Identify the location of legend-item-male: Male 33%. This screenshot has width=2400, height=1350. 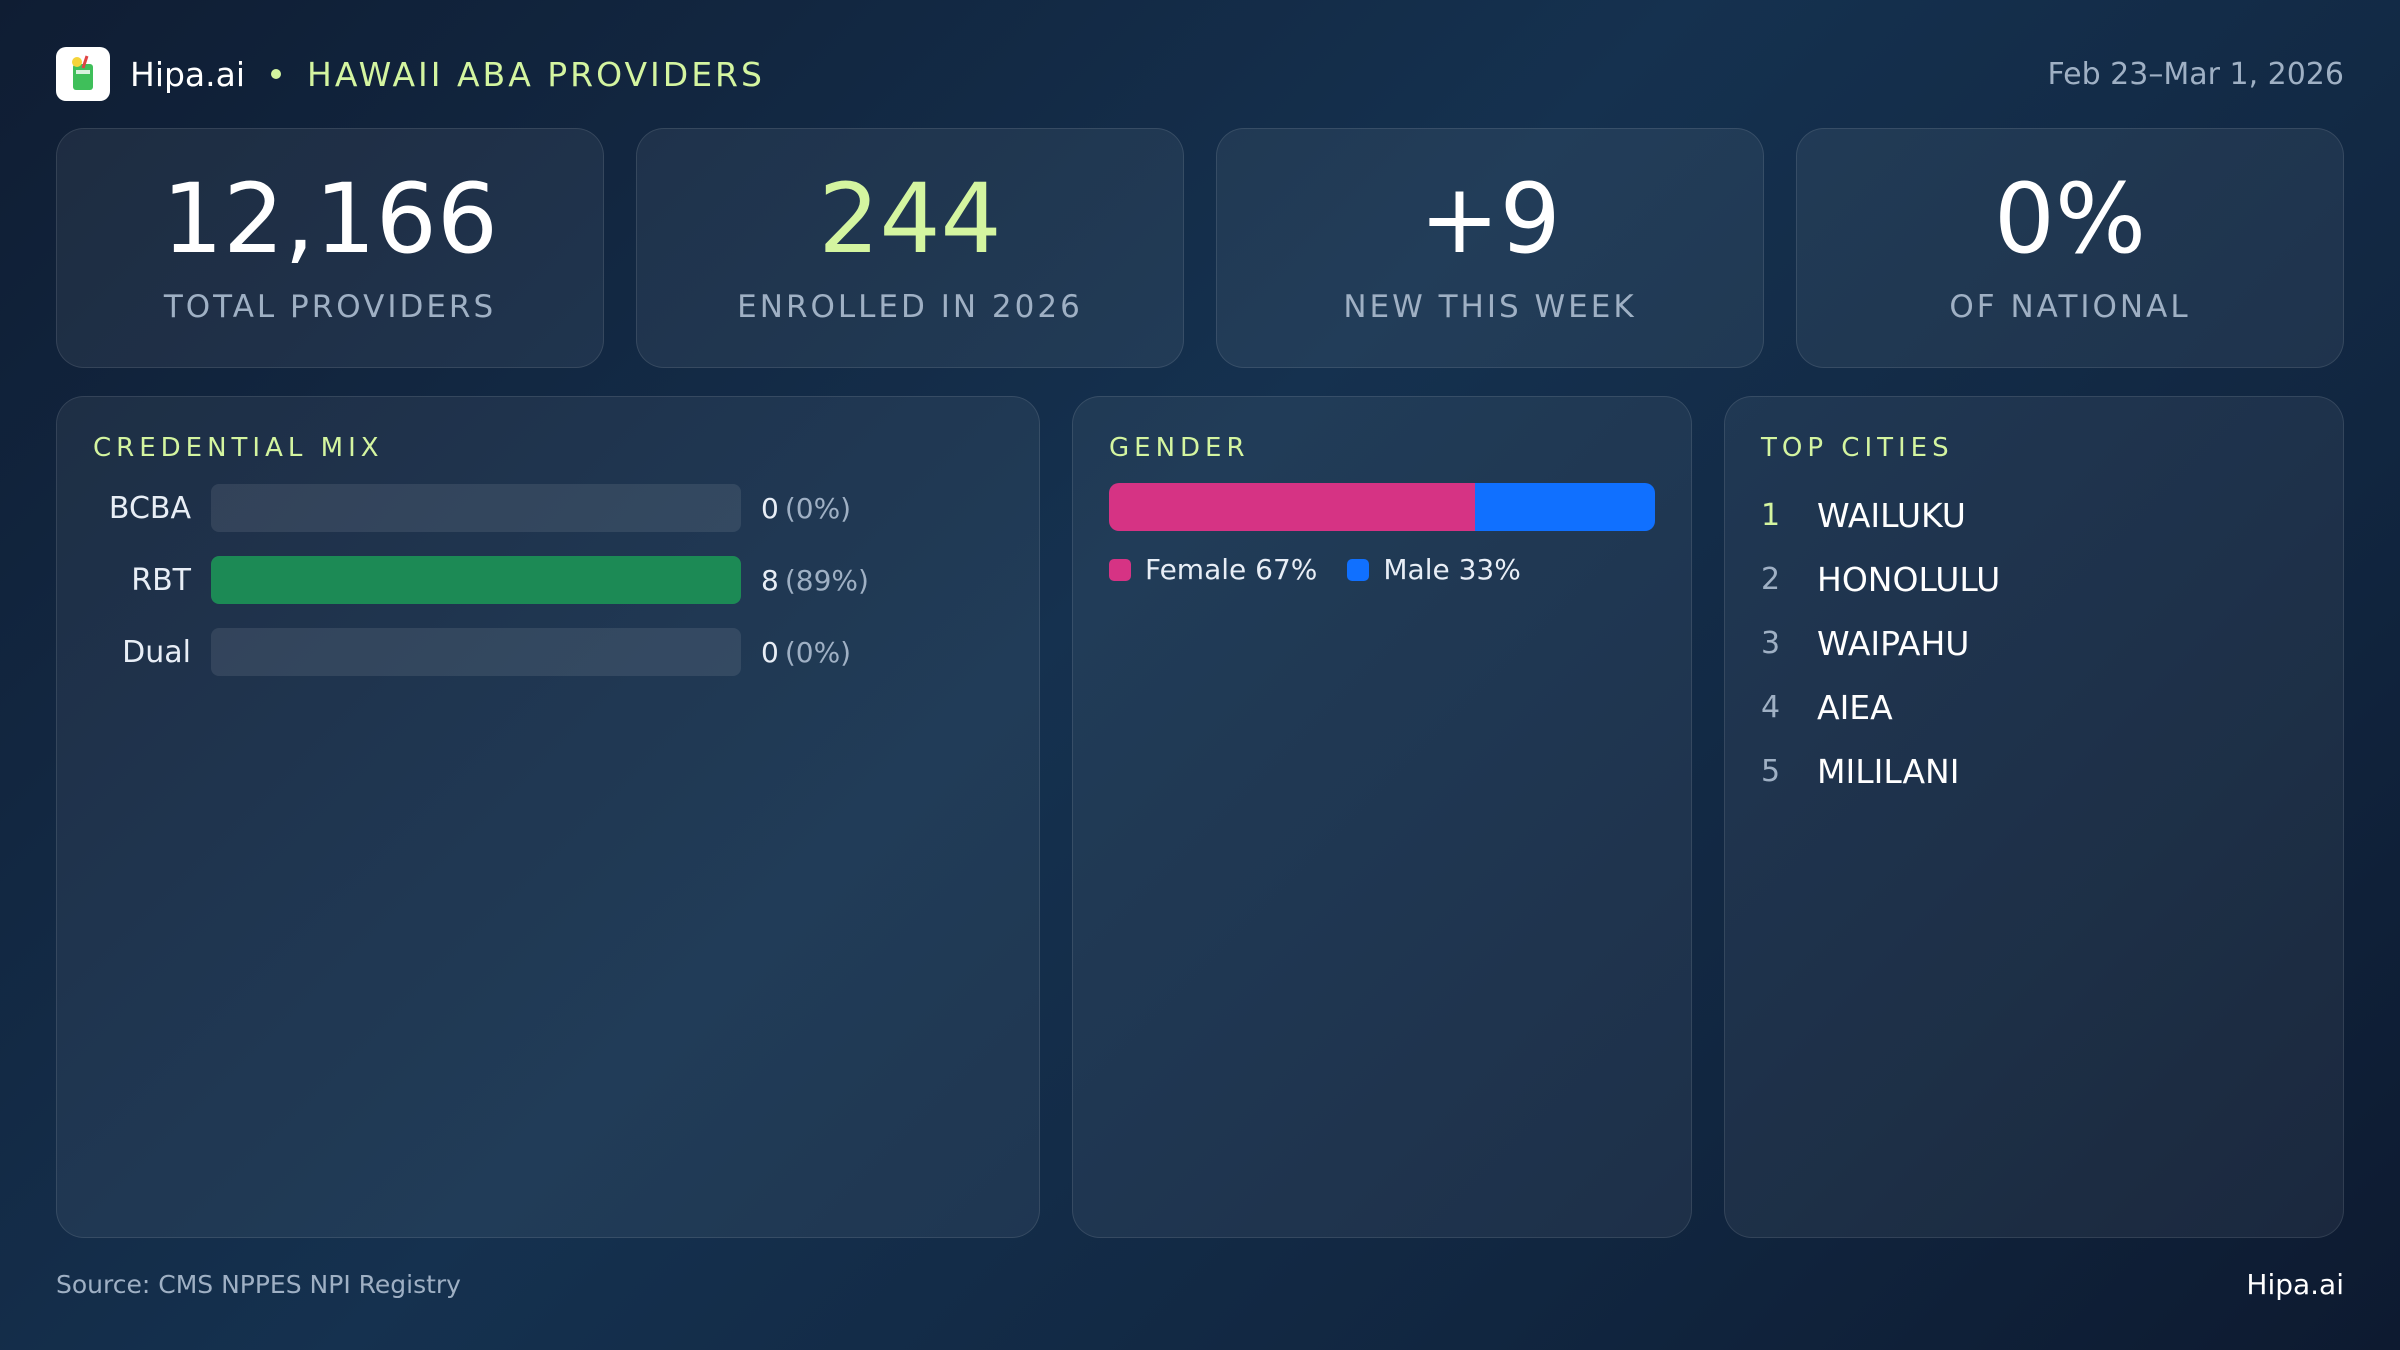
(1434, 569).